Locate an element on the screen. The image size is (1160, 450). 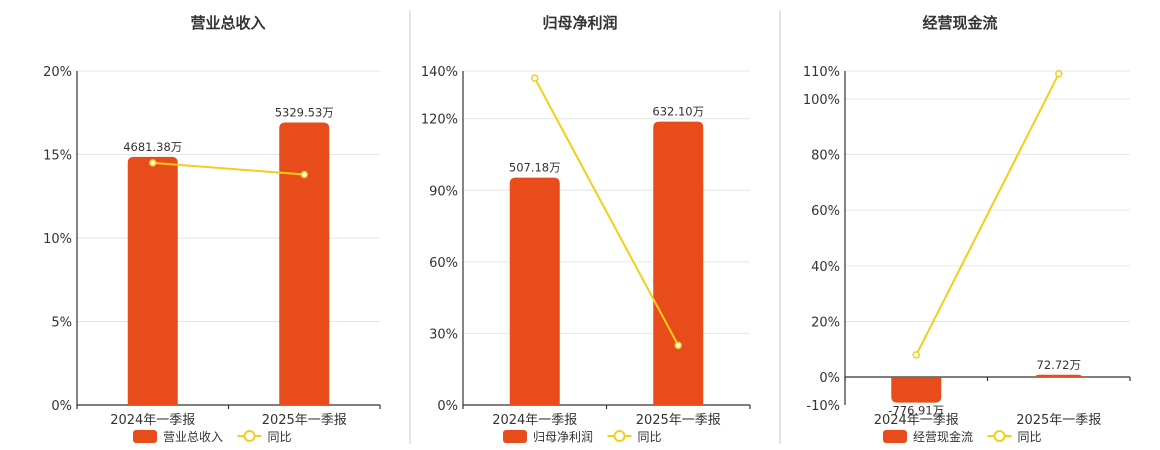
legend-bar-label: 营业总收入 is located at coordinates (193, 437).